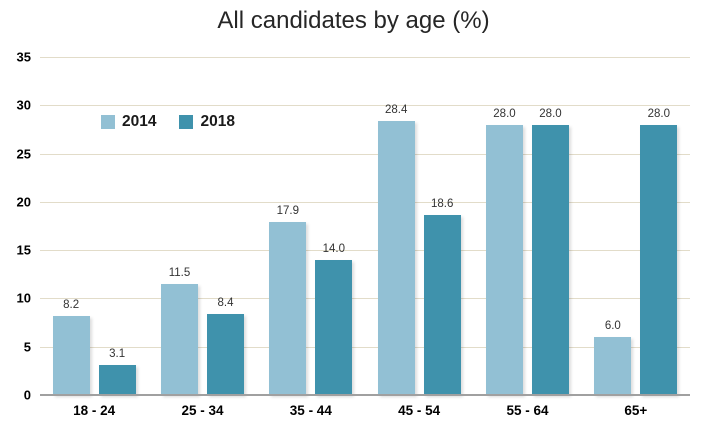 The width and height of the screenshot is (707, 437). Describe the element at coordinates (396, 109) in the screenshot. I see `data-label-2014-45-54: 28.4` at that location.